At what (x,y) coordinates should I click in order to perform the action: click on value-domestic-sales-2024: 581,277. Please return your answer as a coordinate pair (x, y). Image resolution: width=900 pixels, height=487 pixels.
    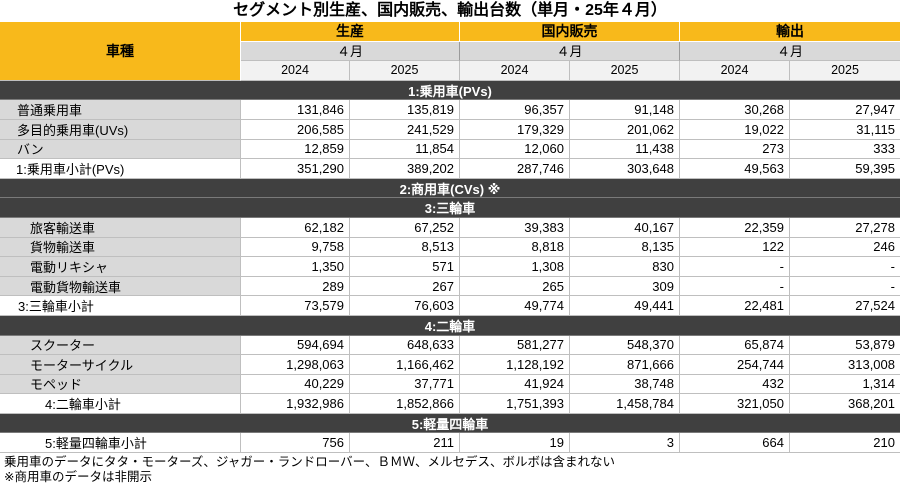
    Looking at the image, I should click on (515, 345).